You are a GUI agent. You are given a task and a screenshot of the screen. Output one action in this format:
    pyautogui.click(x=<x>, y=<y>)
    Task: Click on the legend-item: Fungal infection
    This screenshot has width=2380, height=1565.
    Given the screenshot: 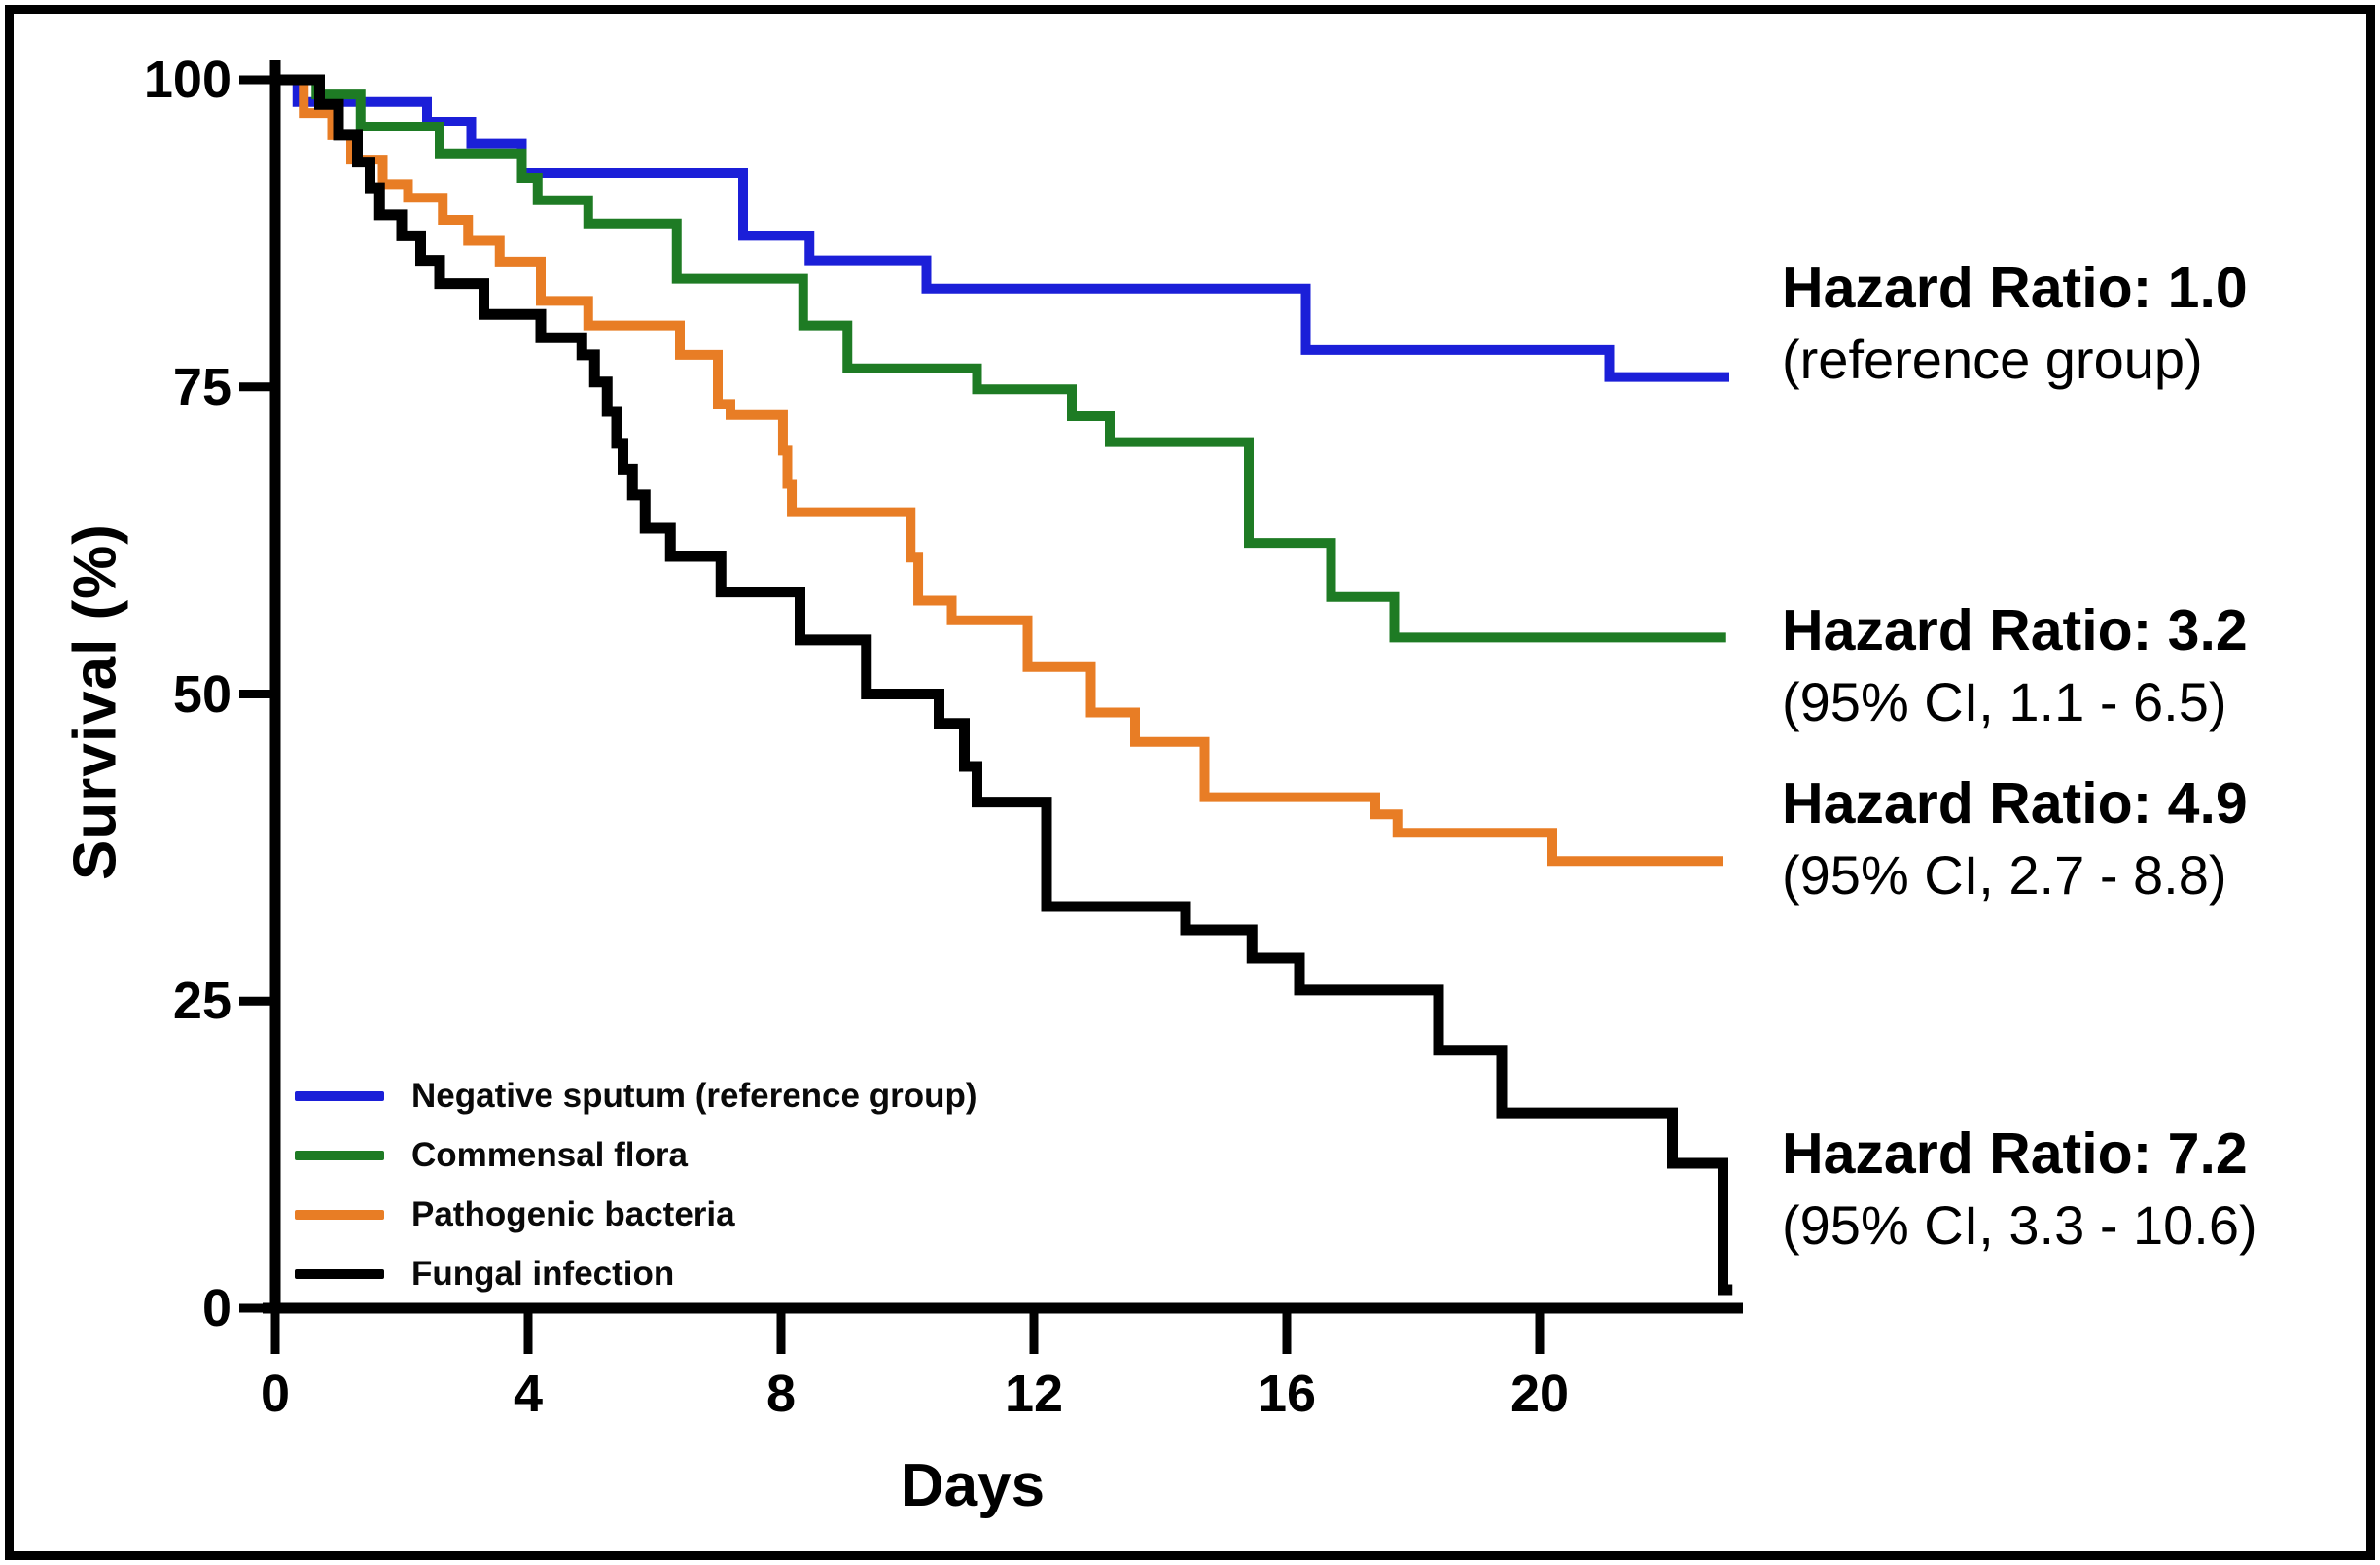 What is the action you would take?
    pyautogui.click(x=636, y=1274)
    